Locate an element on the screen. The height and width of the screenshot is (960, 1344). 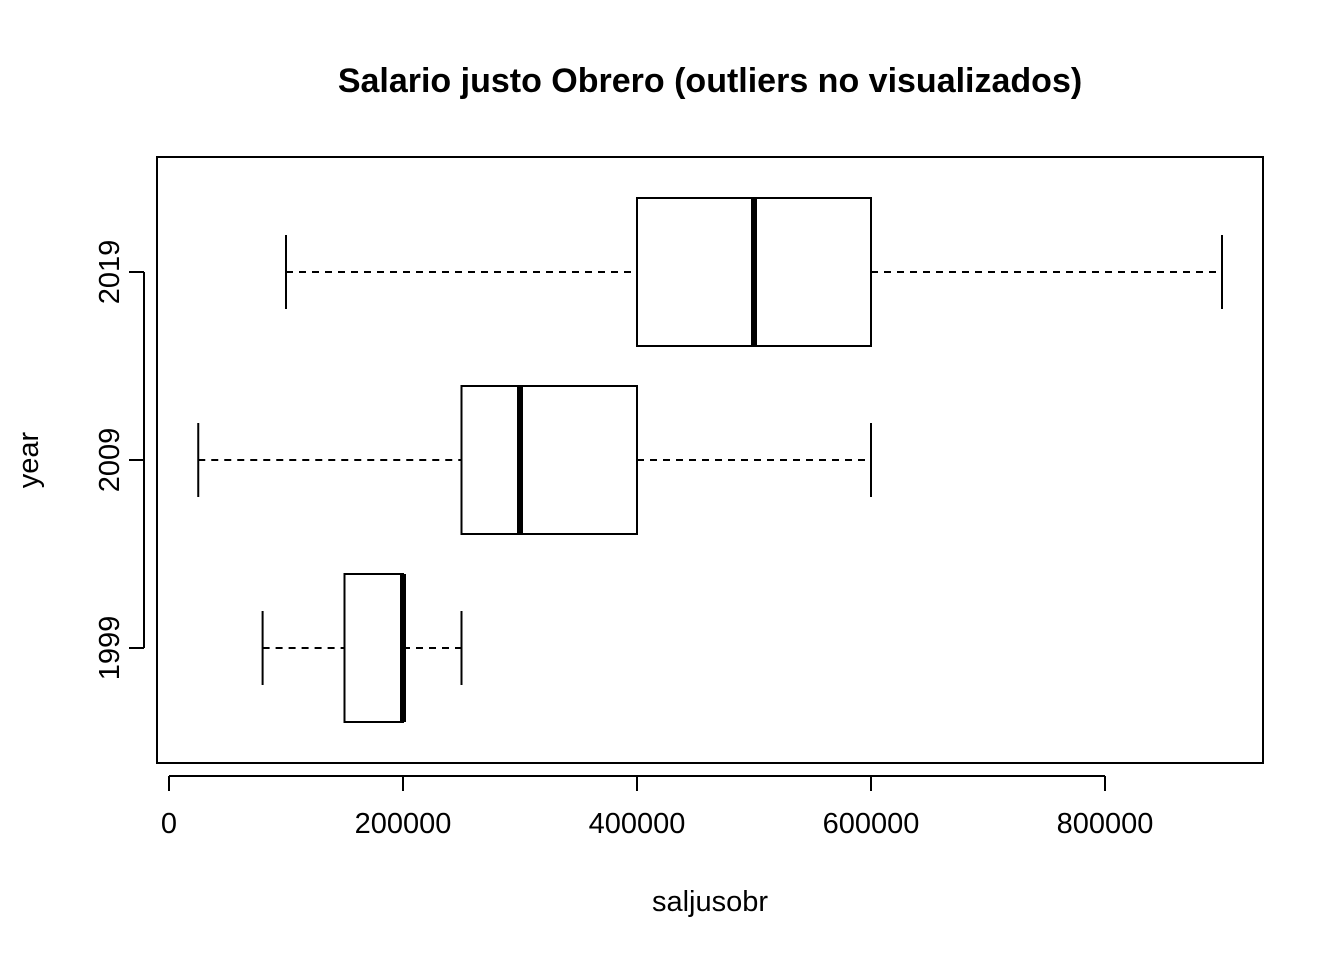
x-tick-label: 400000 is located at coordinates (637, 824).